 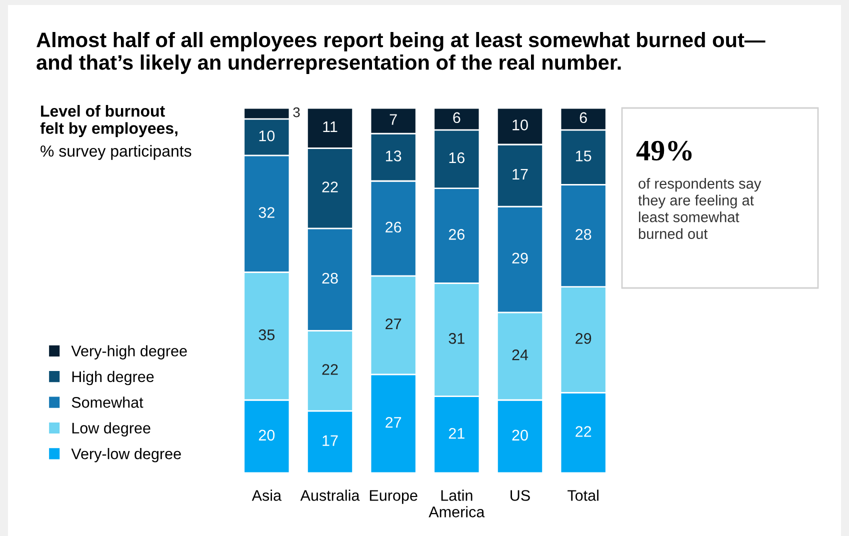 What do you see at coordinates (456, 504) in the screenshot?
I see `x-tick-label: Latin America` at bounding box center [456, 504].